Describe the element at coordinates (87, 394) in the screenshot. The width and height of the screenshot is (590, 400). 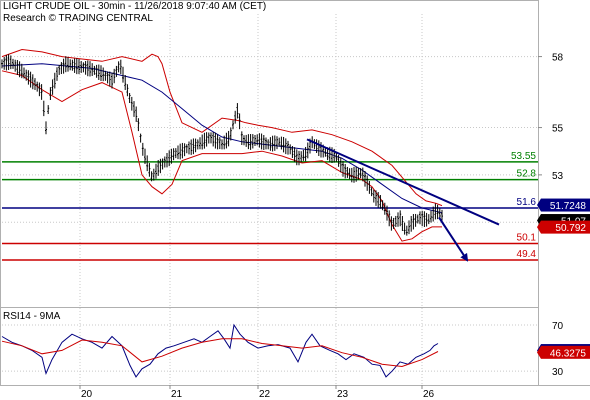
I see `x-tick-label: 20` at that location.